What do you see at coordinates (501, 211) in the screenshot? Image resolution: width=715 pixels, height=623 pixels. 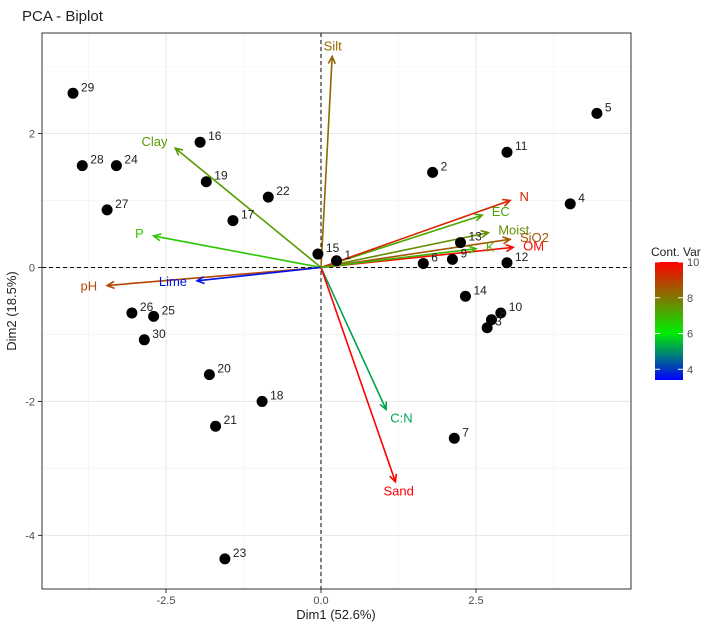 I see `variable-label-ec: EC` at bounding box center [501, 211].